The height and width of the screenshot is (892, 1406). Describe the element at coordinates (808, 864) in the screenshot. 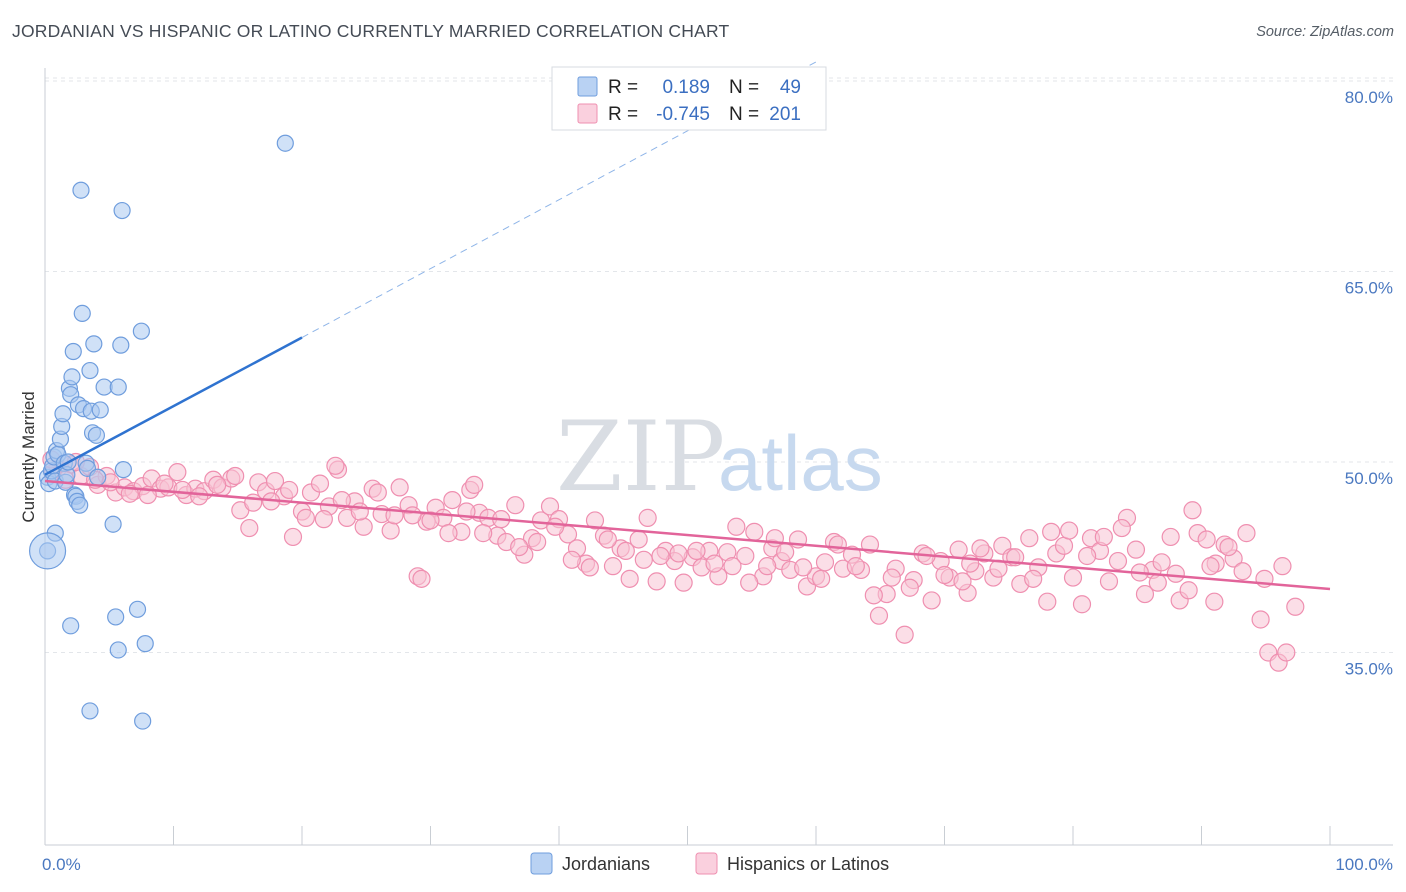

I see `bottom-legend-label-hispanics: Hispanics or Latinos` at that location.